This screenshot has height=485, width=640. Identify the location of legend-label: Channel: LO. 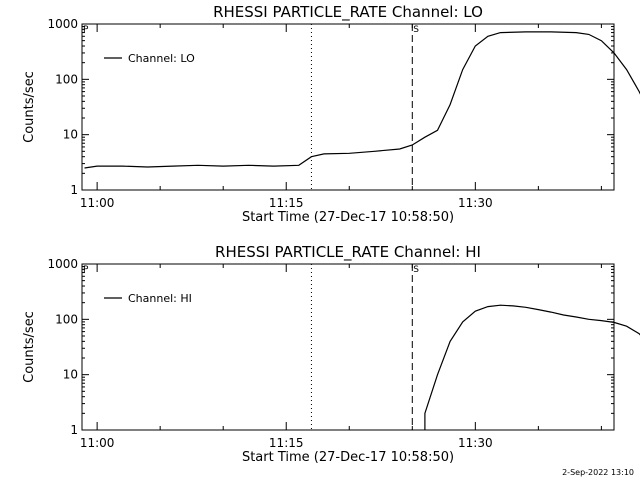
(161, 58).